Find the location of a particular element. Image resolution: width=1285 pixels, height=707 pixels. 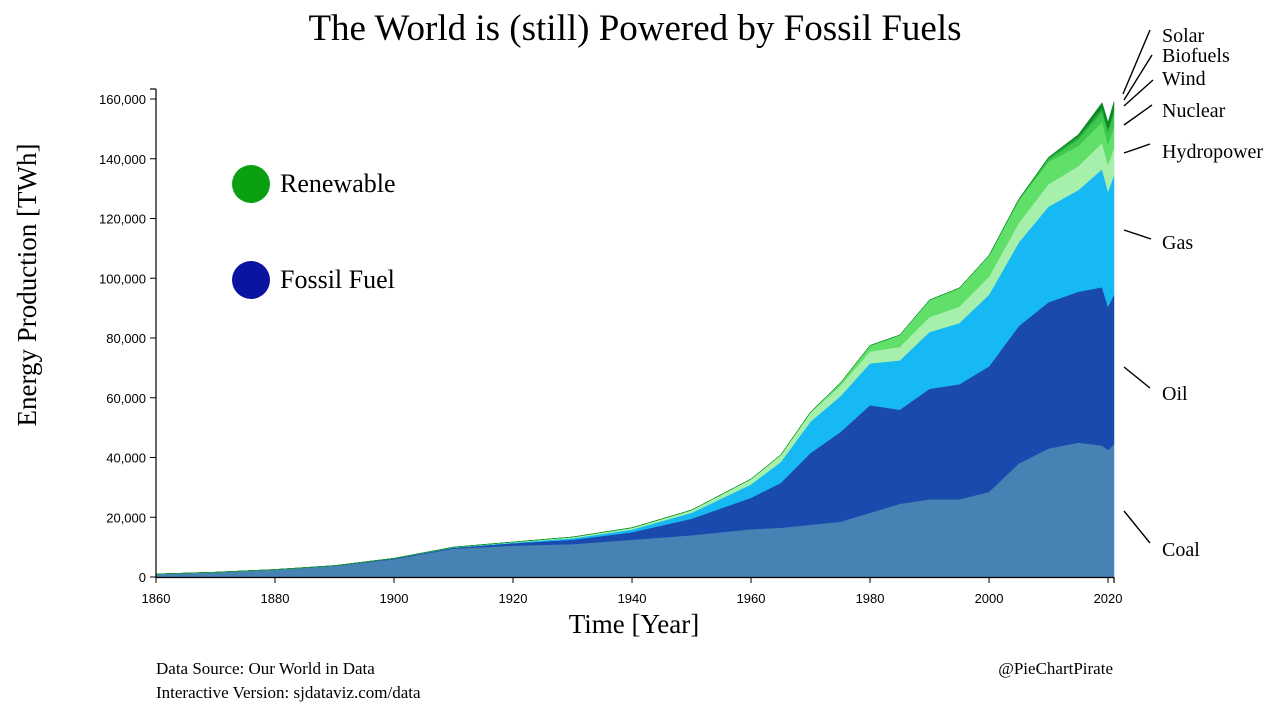

y-tick-label: 0 is located at coordinates (142, 577).